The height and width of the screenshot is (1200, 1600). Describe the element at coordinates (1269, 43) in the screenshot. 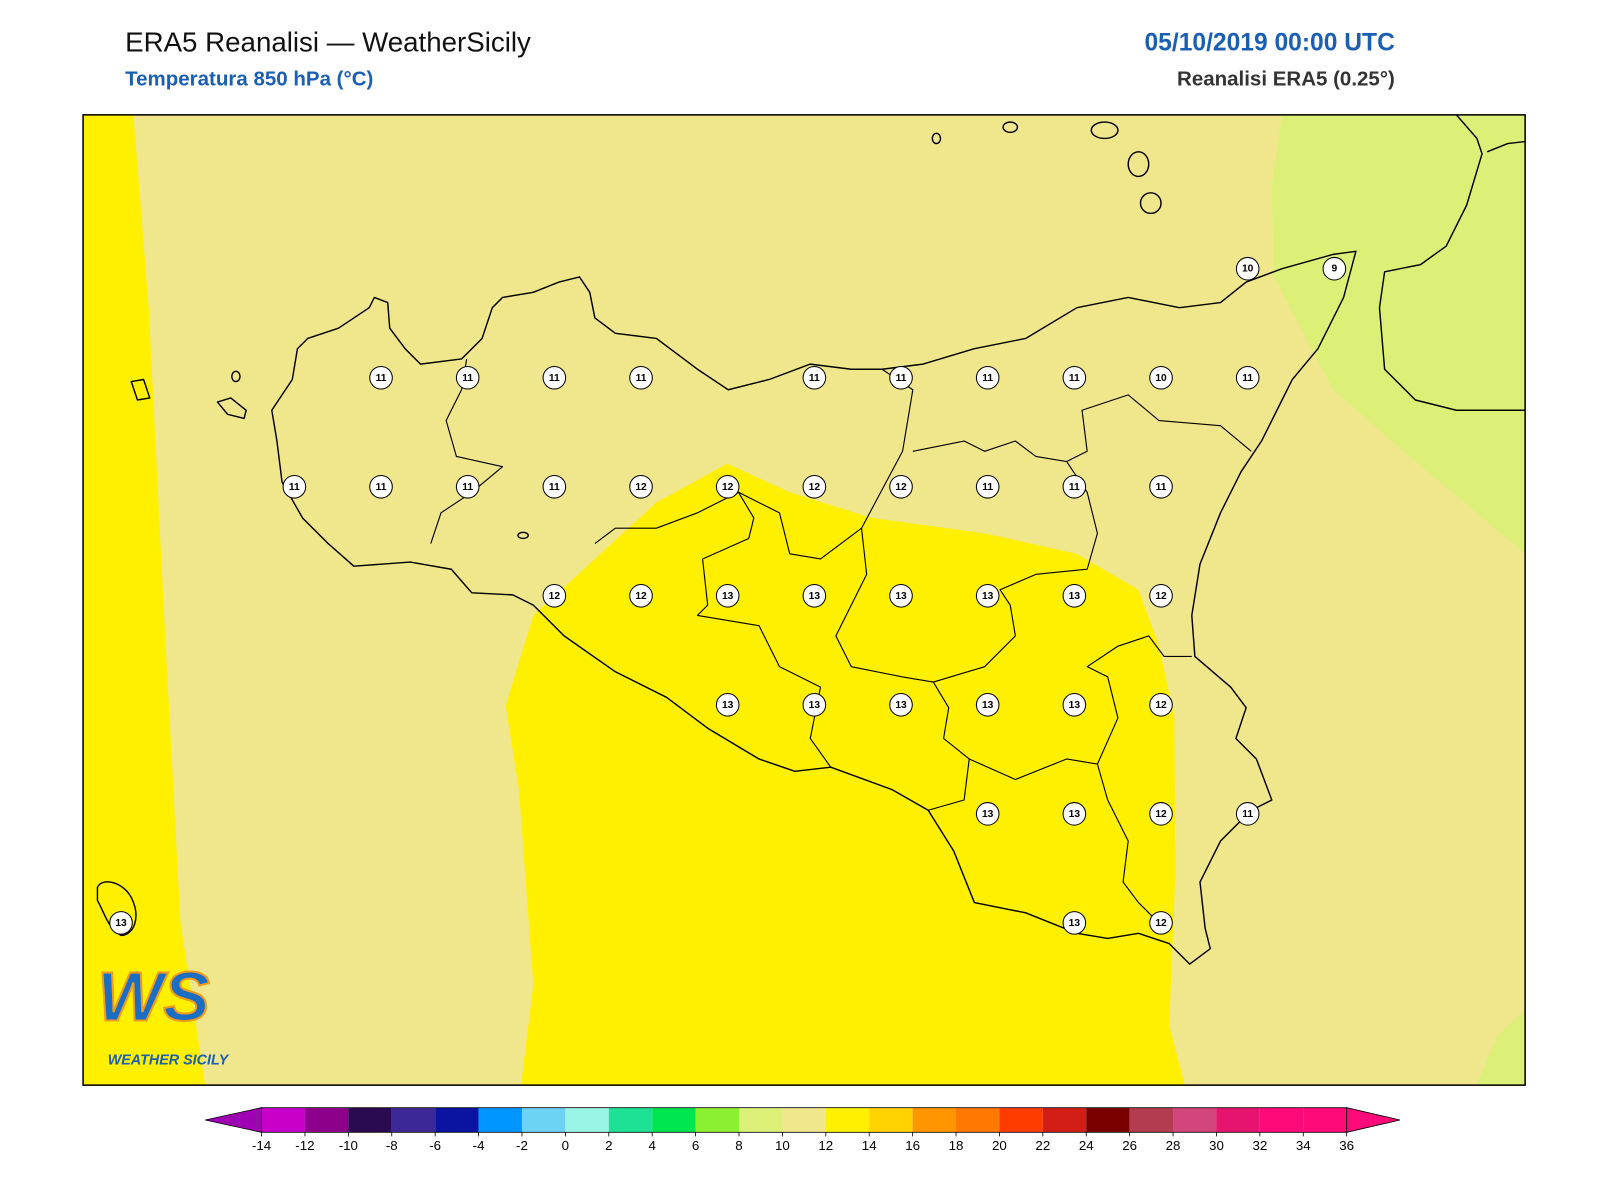

I see `datetime: 05/10/2019 00:00 UTC` at that location.